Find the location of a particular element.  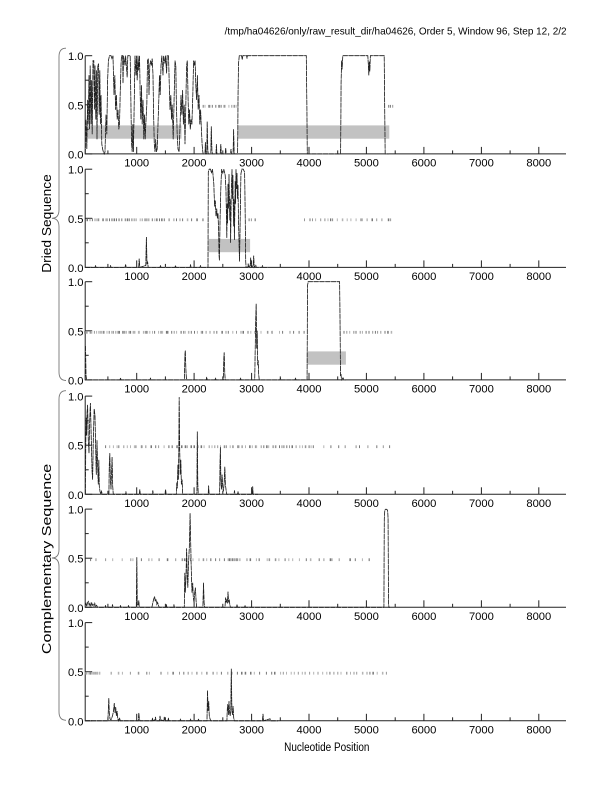

svg-text: Nucleotide Position is located at coordinates (326, 747).